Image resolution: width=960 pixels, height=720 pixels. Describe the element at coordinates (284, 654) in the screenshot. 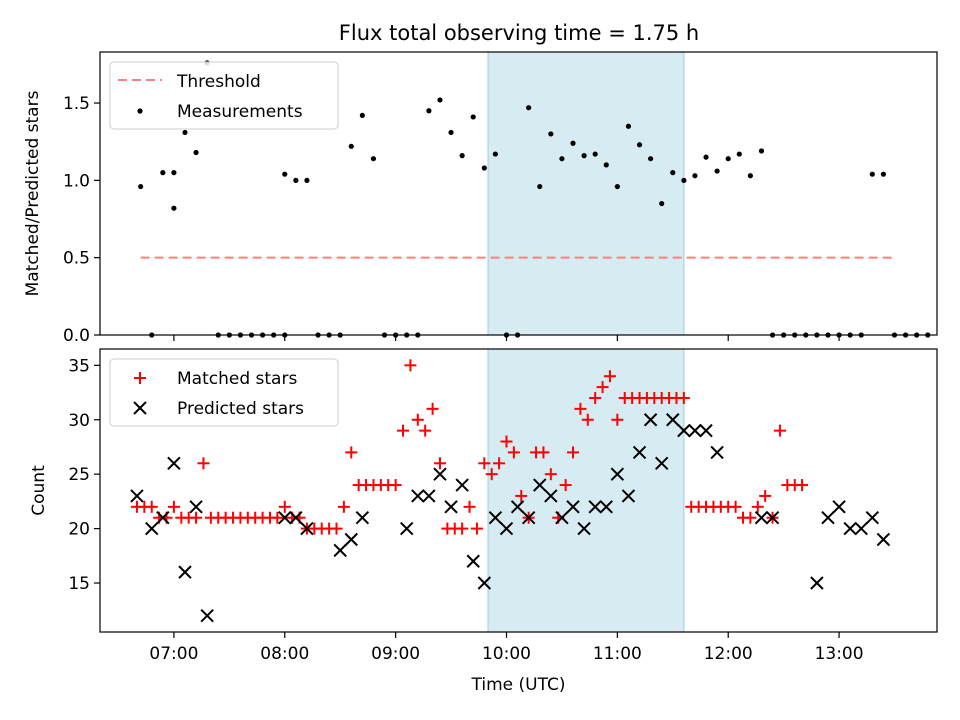

I see `time-x-tick-label: 08:00` at that location.